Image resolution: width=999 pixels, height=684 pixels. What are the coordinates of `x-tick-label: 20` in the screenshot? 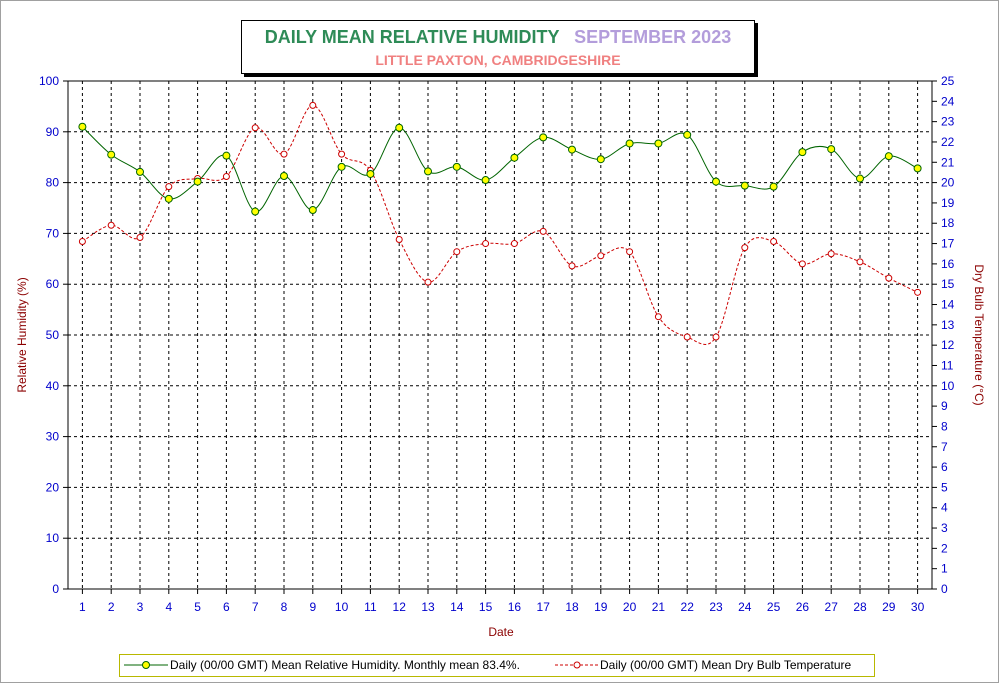 It's located at (630, 607).